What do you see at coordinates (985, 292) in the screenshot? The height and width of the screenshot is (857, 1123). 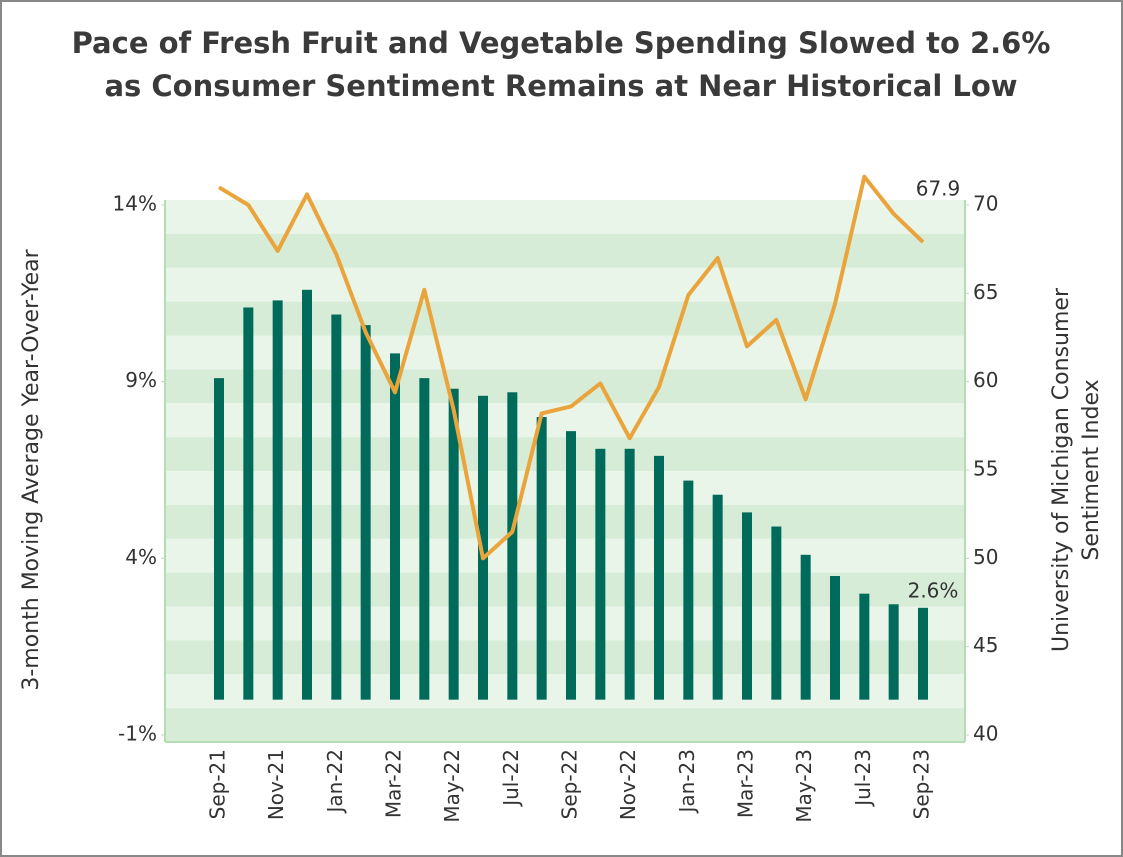 I see `y2-tick-label: 65` at bounding box center [985, 292].